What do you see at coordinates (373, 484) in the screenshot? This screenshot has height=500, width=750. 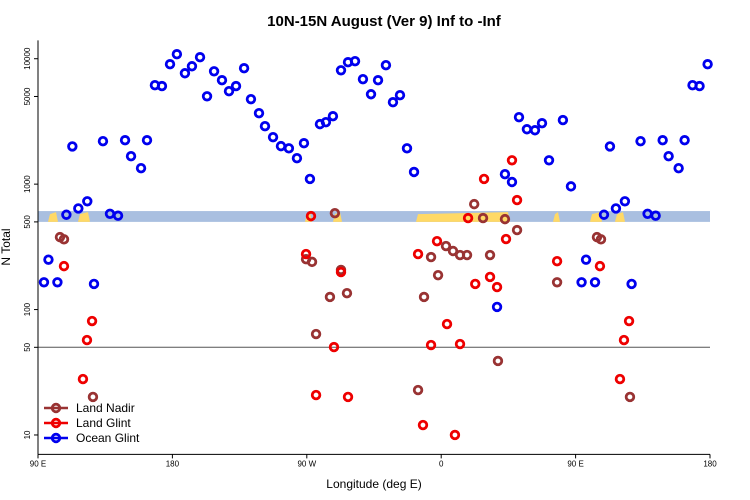 I see `x-axis-label: Longitude (deg E)` at bounding box center [373, 484].